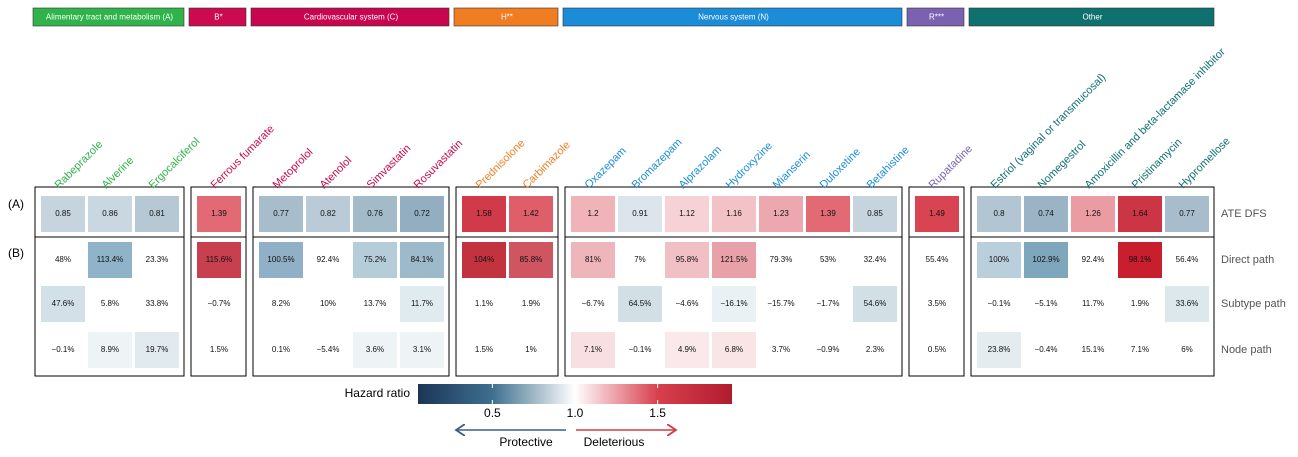 This screenshot has width=1298, height=457. What do you see at coordinates (781, 213) in the screenshot?
I see `cell-label: 1.23` at bounding box center [781, 213].